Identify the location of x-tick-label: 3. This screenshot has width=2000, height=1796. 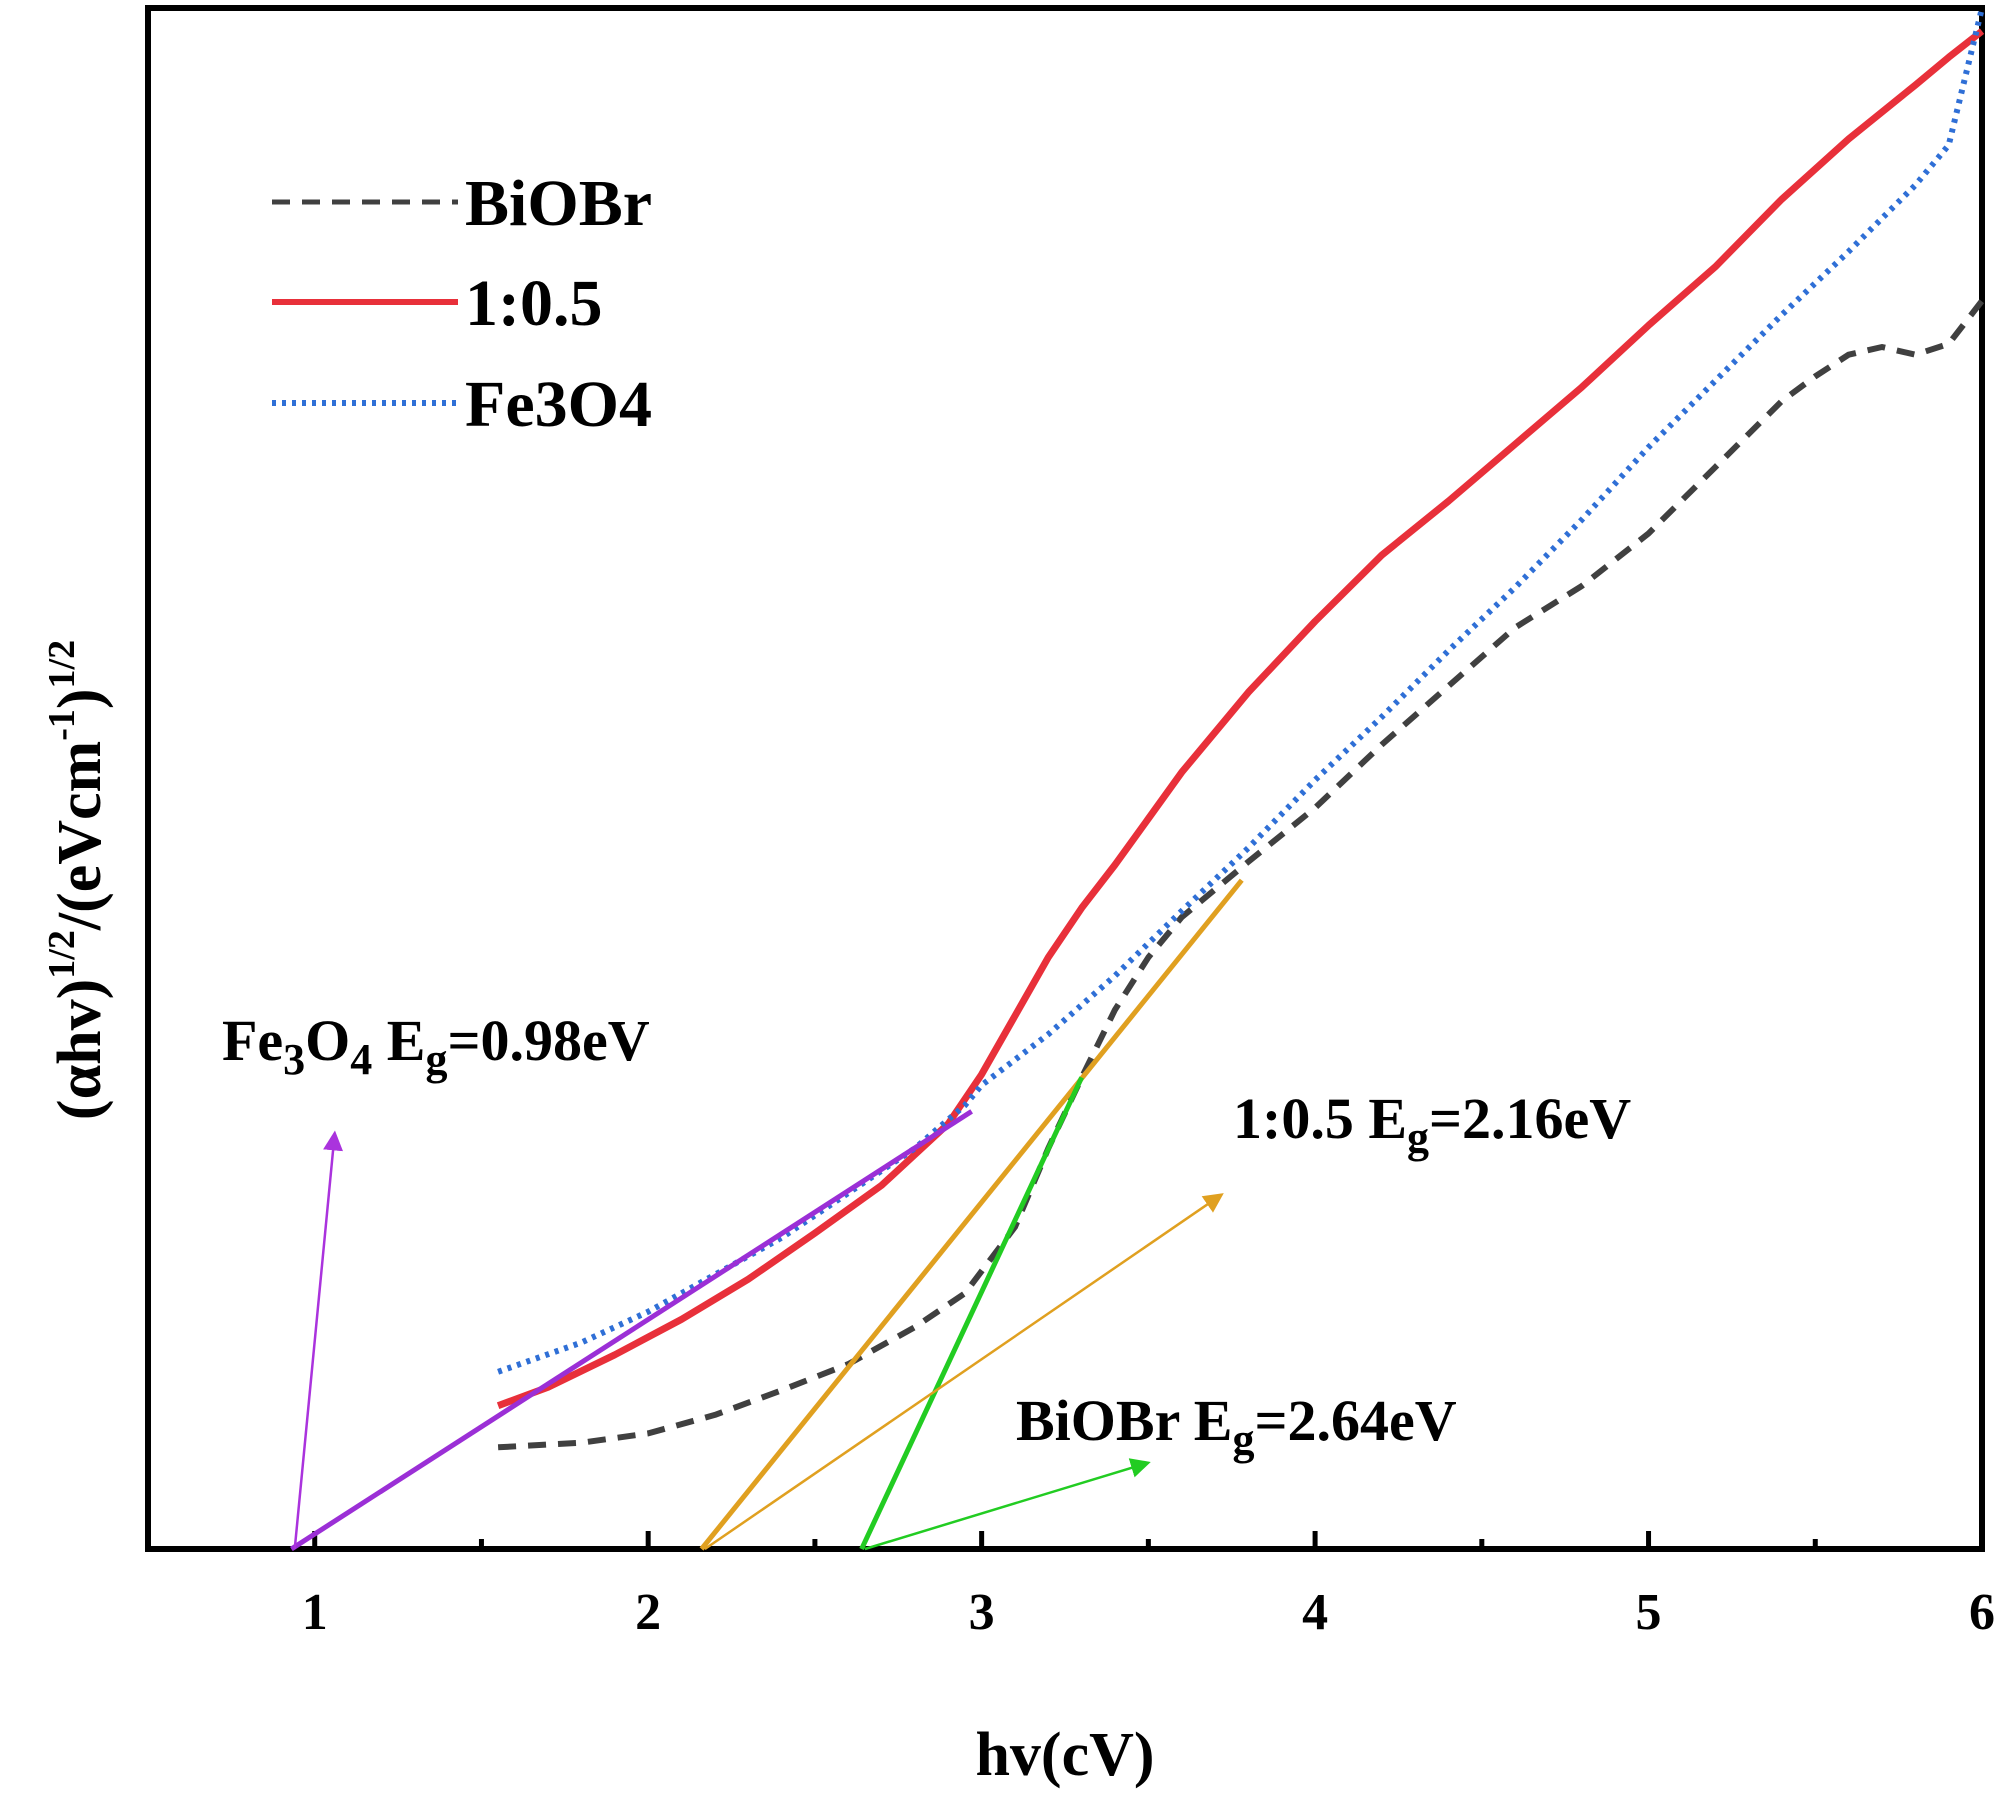
(982, 1612).